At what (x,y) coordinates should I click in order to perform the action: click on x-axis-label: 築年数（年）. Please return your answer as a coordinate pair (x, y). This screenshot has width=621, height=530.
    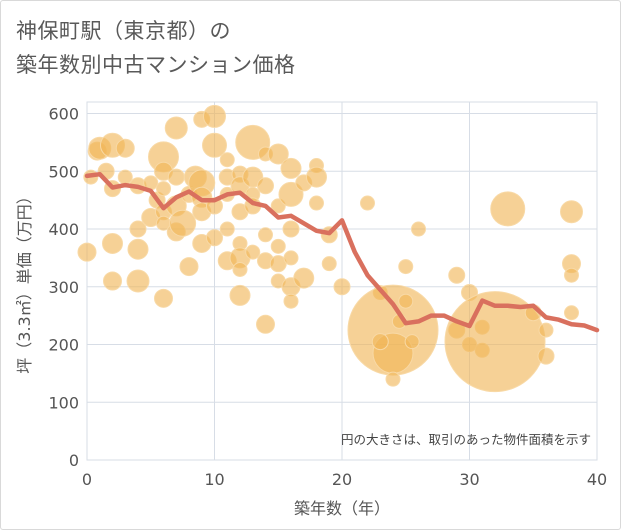
    Looking at the image, I should click on (342, 508).